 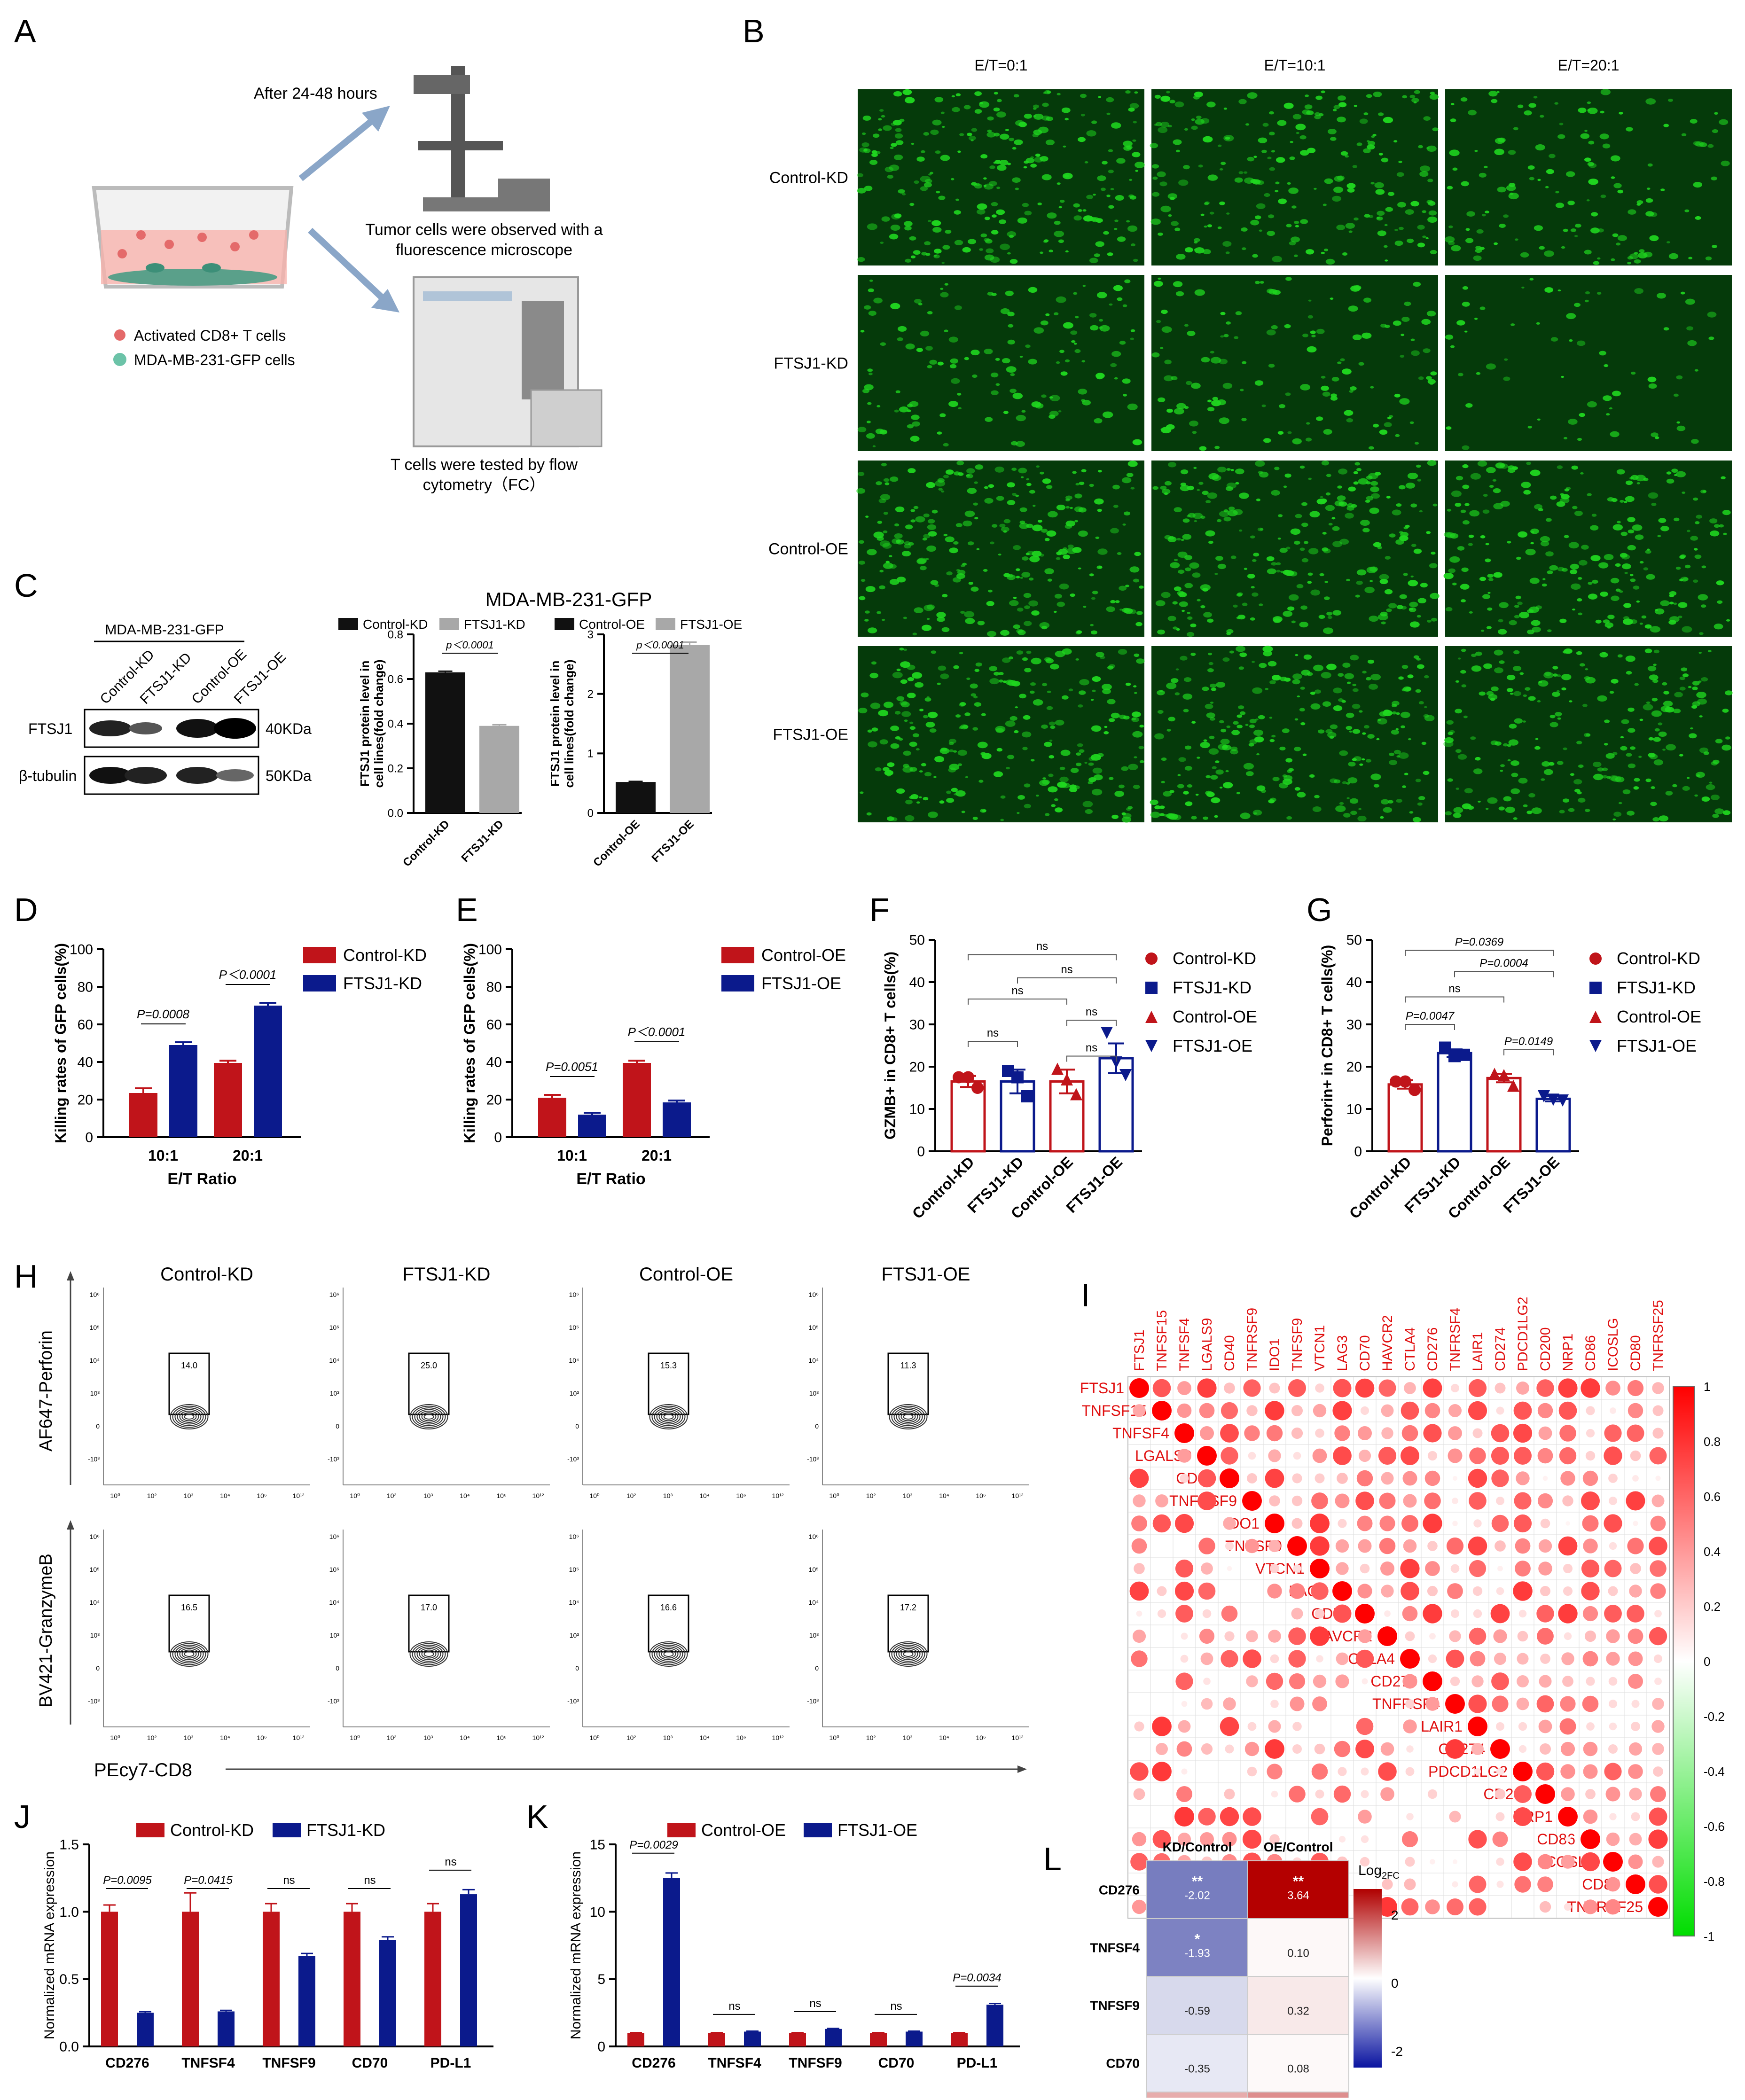 What do you see at coordinates (1589, 66) in the screenshot?
I see `b-col-label-2: E/T=20:1` at bounding box center [1589, 66].